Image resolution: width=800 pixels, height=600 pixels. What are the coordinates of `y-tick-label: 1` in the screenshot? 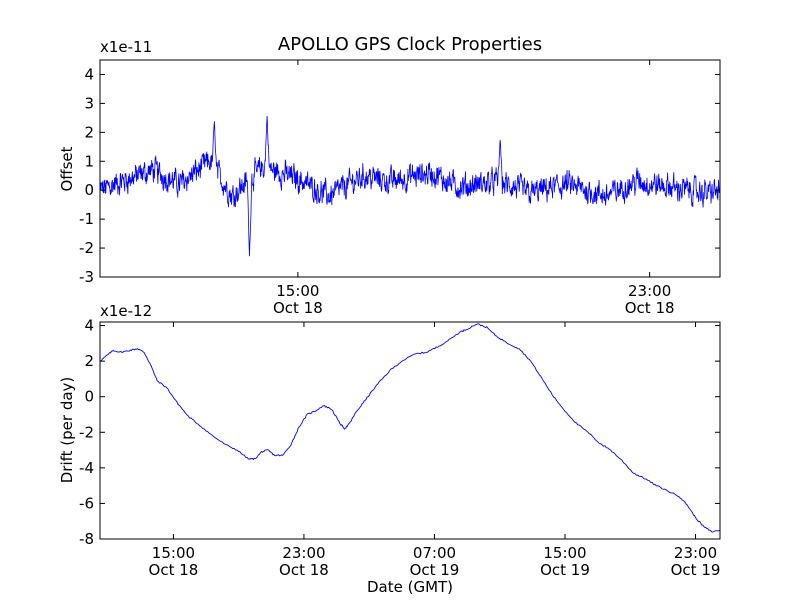 It's located at (89, 161).